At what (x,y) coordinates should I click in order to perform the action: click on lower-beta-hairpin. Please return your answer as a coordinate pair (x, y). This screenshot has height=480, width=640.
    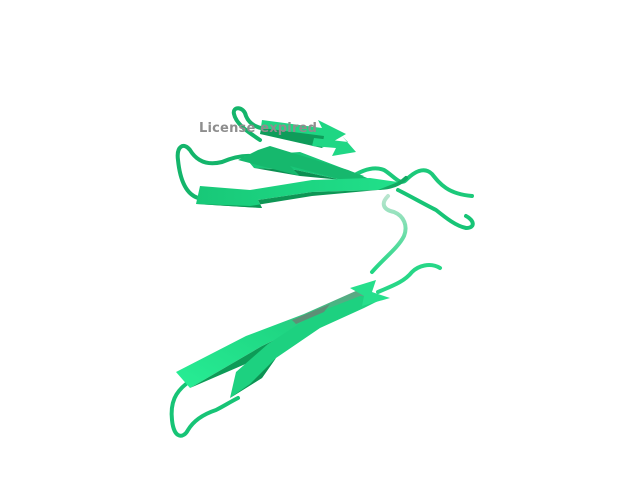
    Looking at the image, I should click on (283, 339).